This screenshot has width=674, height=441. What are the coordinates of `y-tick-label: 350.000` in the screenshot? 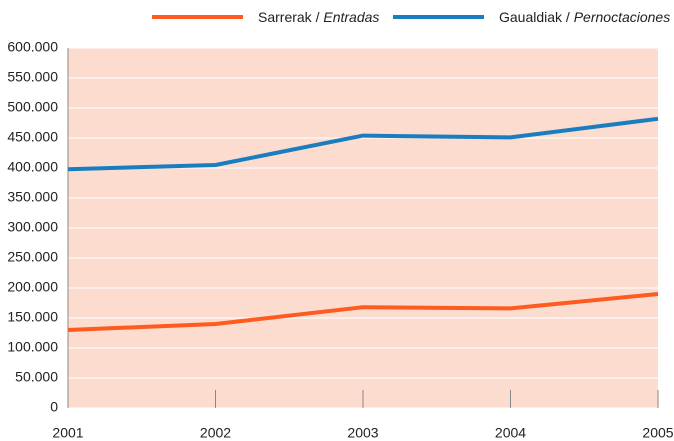 It's located at (32, 197).